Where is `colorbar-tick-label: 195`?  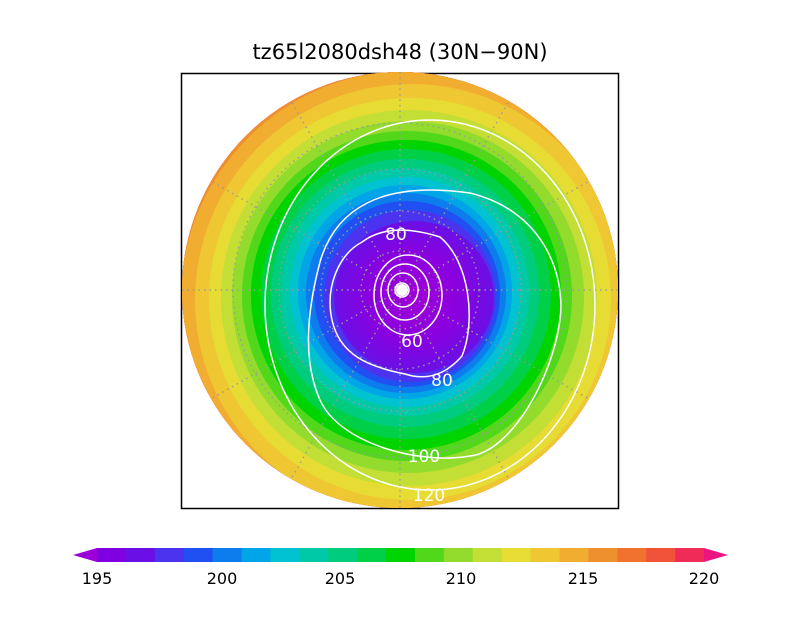
colorbar-tick-label: 195 is located at coordinates (97, 578).